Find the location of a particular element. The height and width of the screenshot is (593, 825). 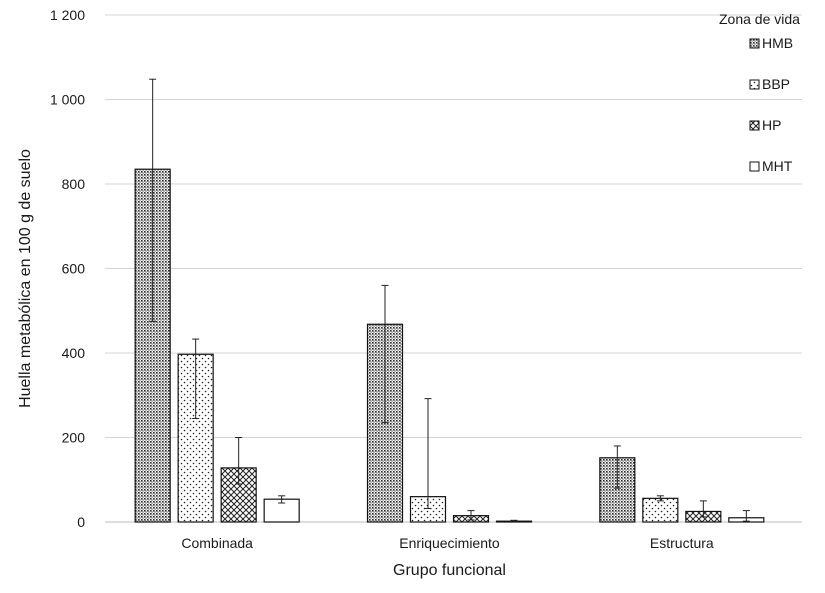

x-category-label: Estructura is located at coordinates (682, 543).